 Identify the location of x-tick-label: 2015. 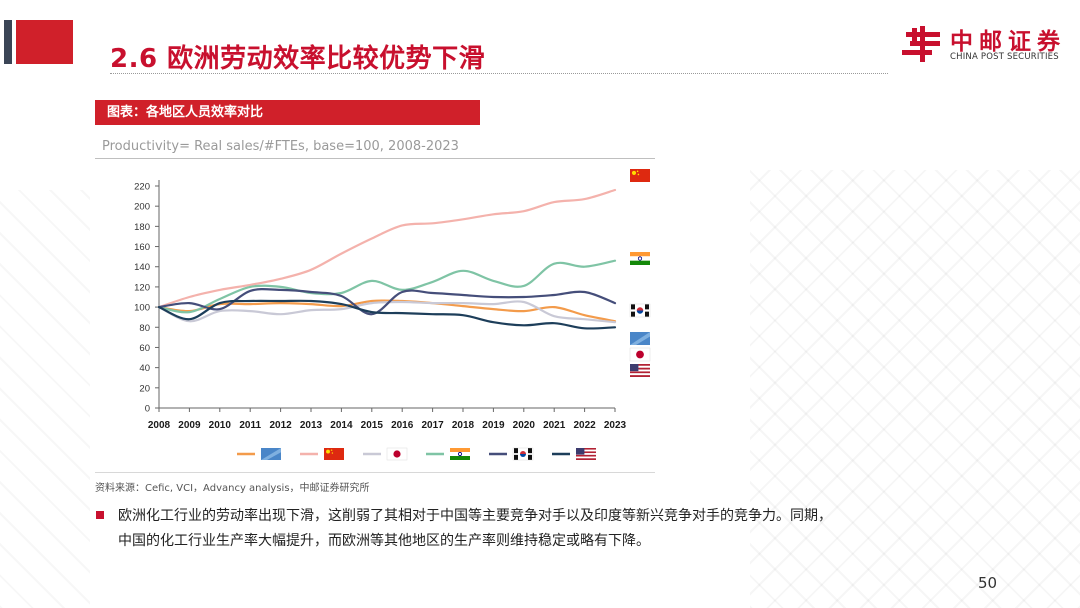
(372, 425).